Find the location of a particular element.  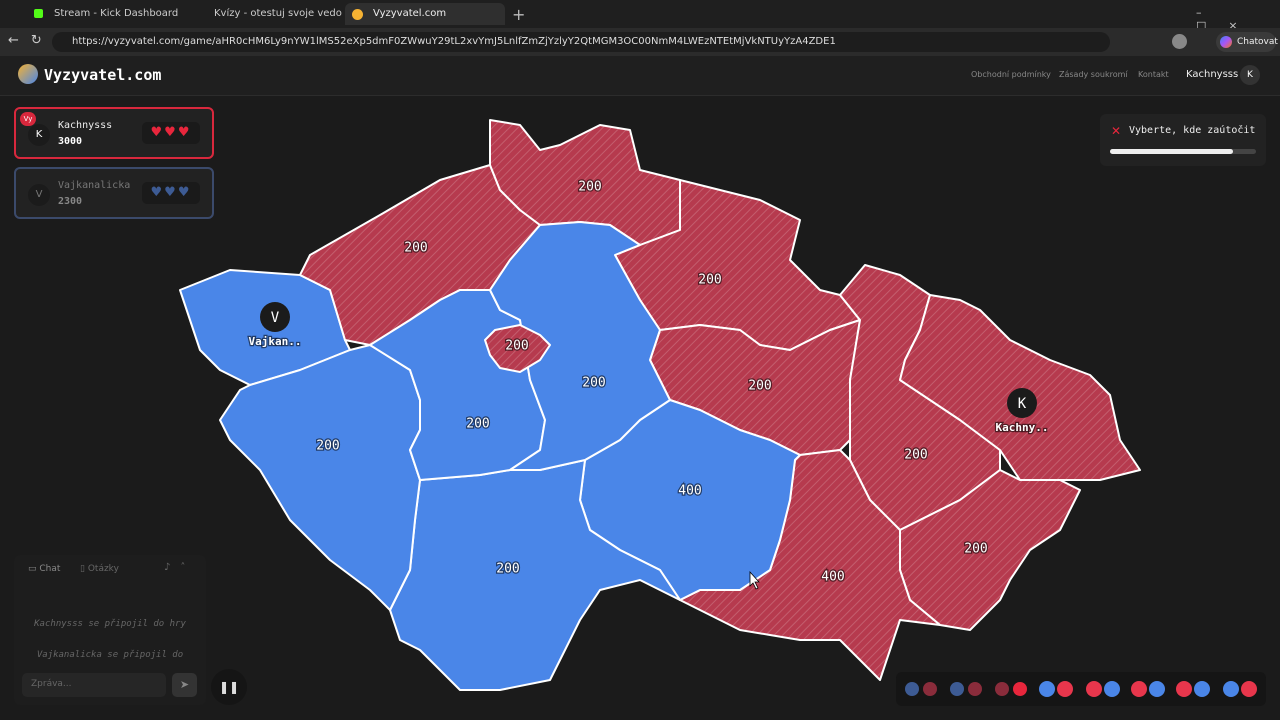

nav-link: Zásady soukromí is located at coordinates (1093, 74).